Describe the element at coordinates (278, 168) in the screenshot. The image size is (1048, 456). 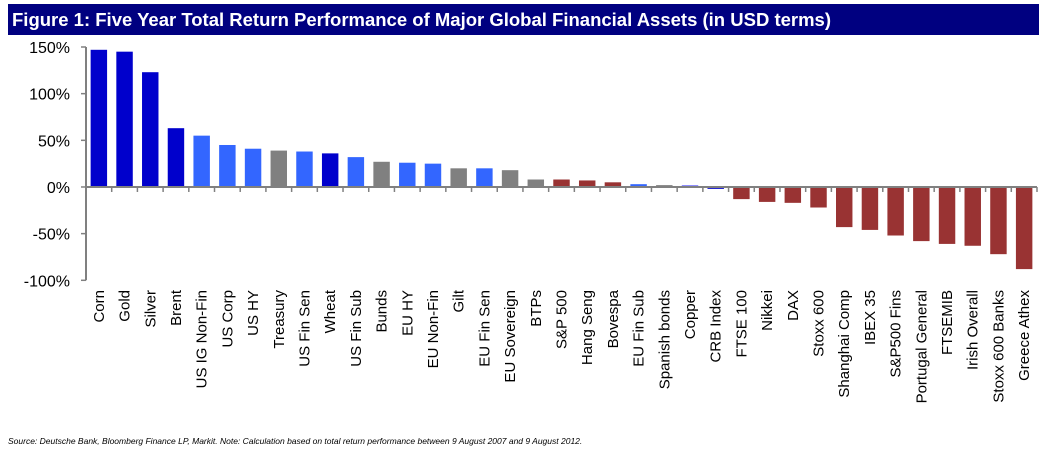
I see `bar-treasury` at that location.